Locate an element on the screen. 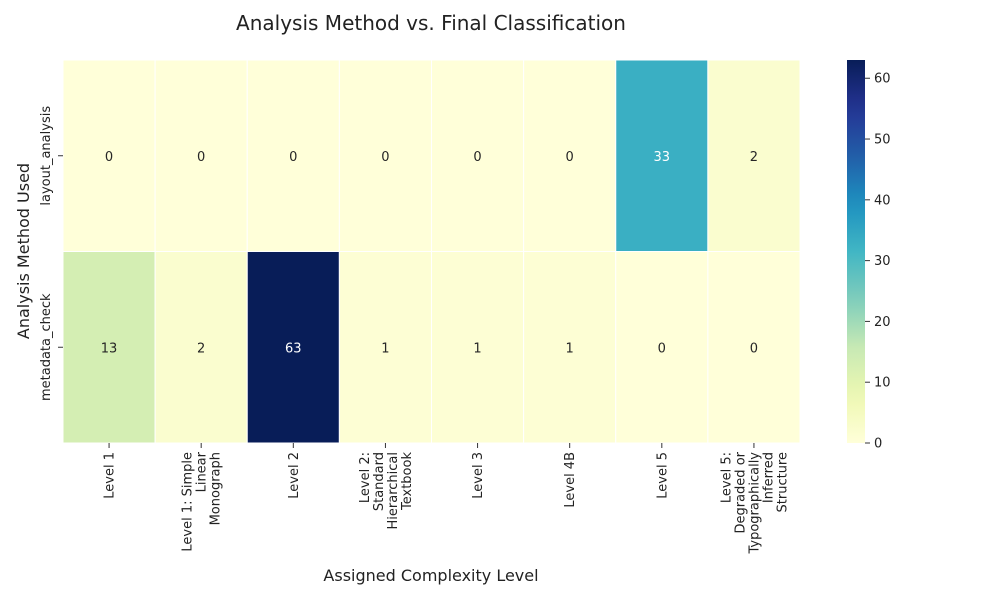 This screenshot has height=600, width=1000. colorbar: 0 10 20 30 40 50 60 is located at coordinates (869, 256).